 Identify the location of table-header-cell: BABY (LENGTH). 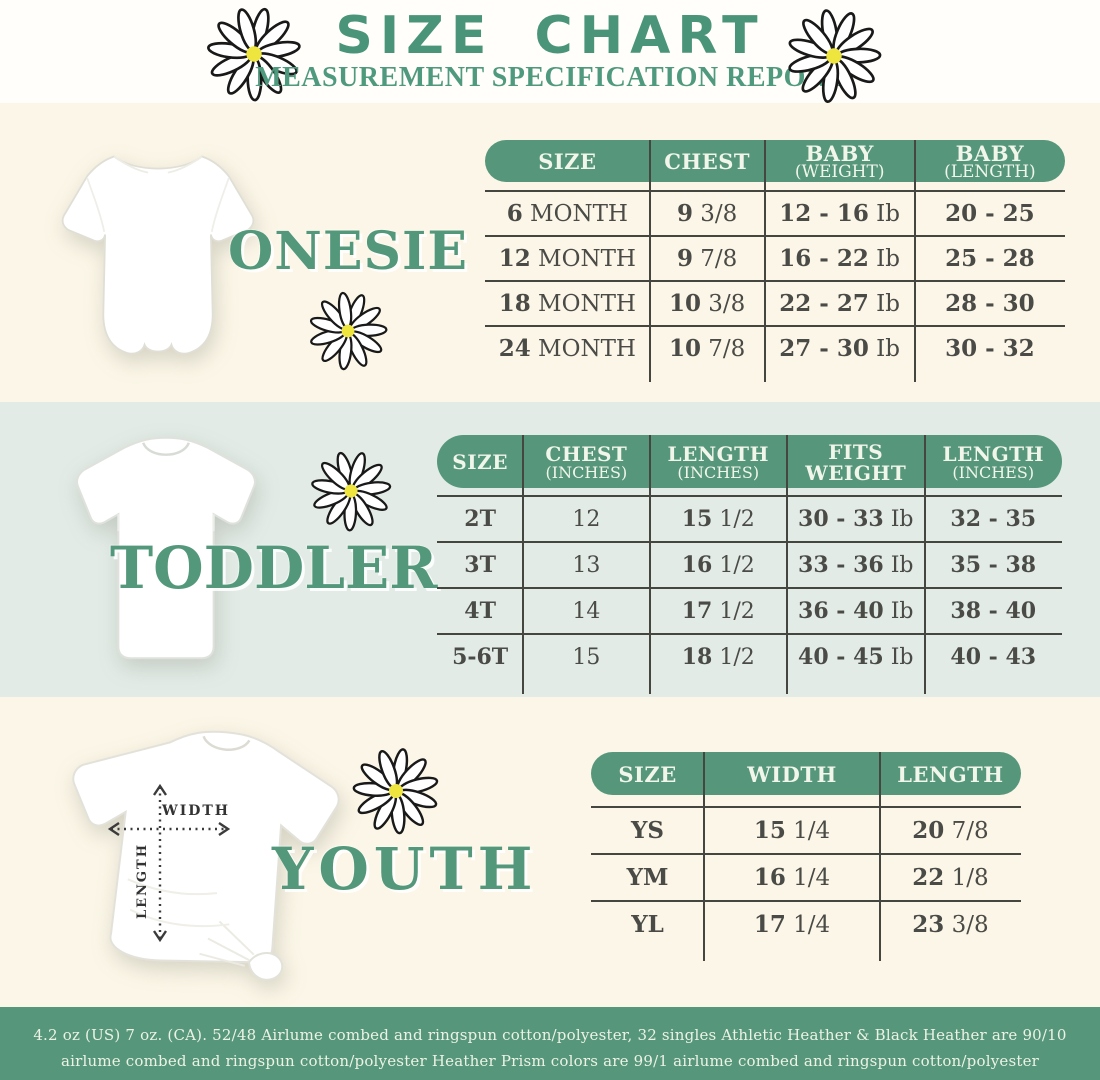
(990, 161).